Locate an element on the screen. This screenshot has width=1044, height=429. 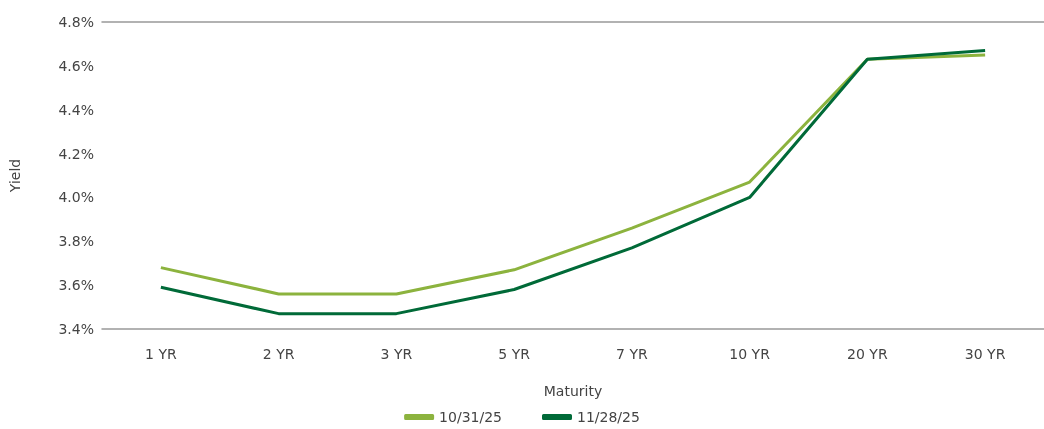
legend-label: 10/31/25 is located at coordinates (471, 417).